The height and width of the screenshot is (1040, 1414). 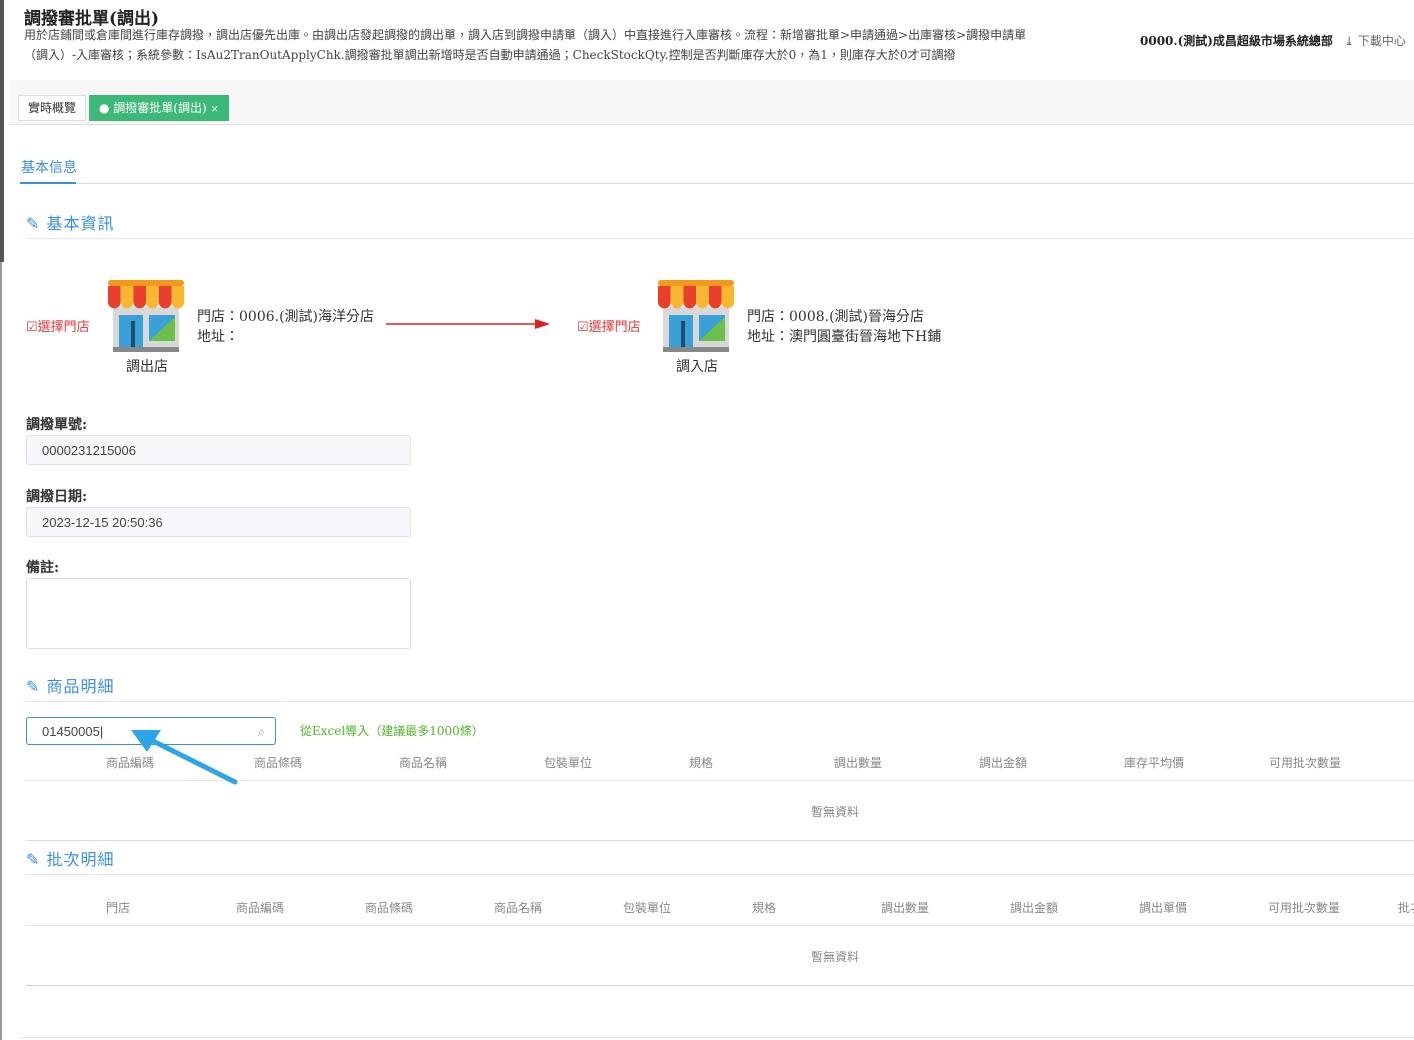 What do you see at coordinates (697, 367) in the screenshot?
I see `store-caption: 調入店` at bounding box center [697, 367].